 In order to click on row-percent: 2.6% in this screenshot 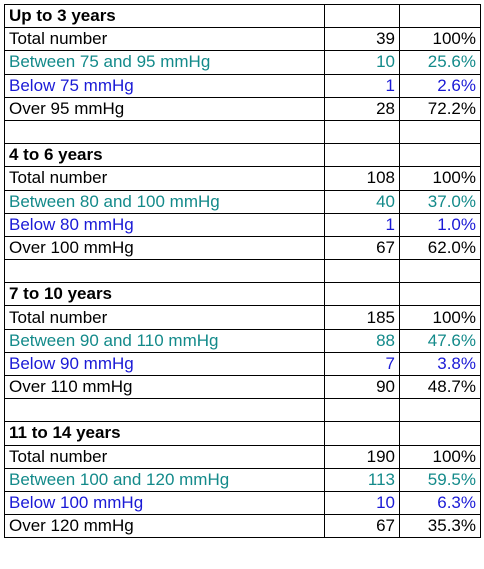, I will do `click(440, 85)`.